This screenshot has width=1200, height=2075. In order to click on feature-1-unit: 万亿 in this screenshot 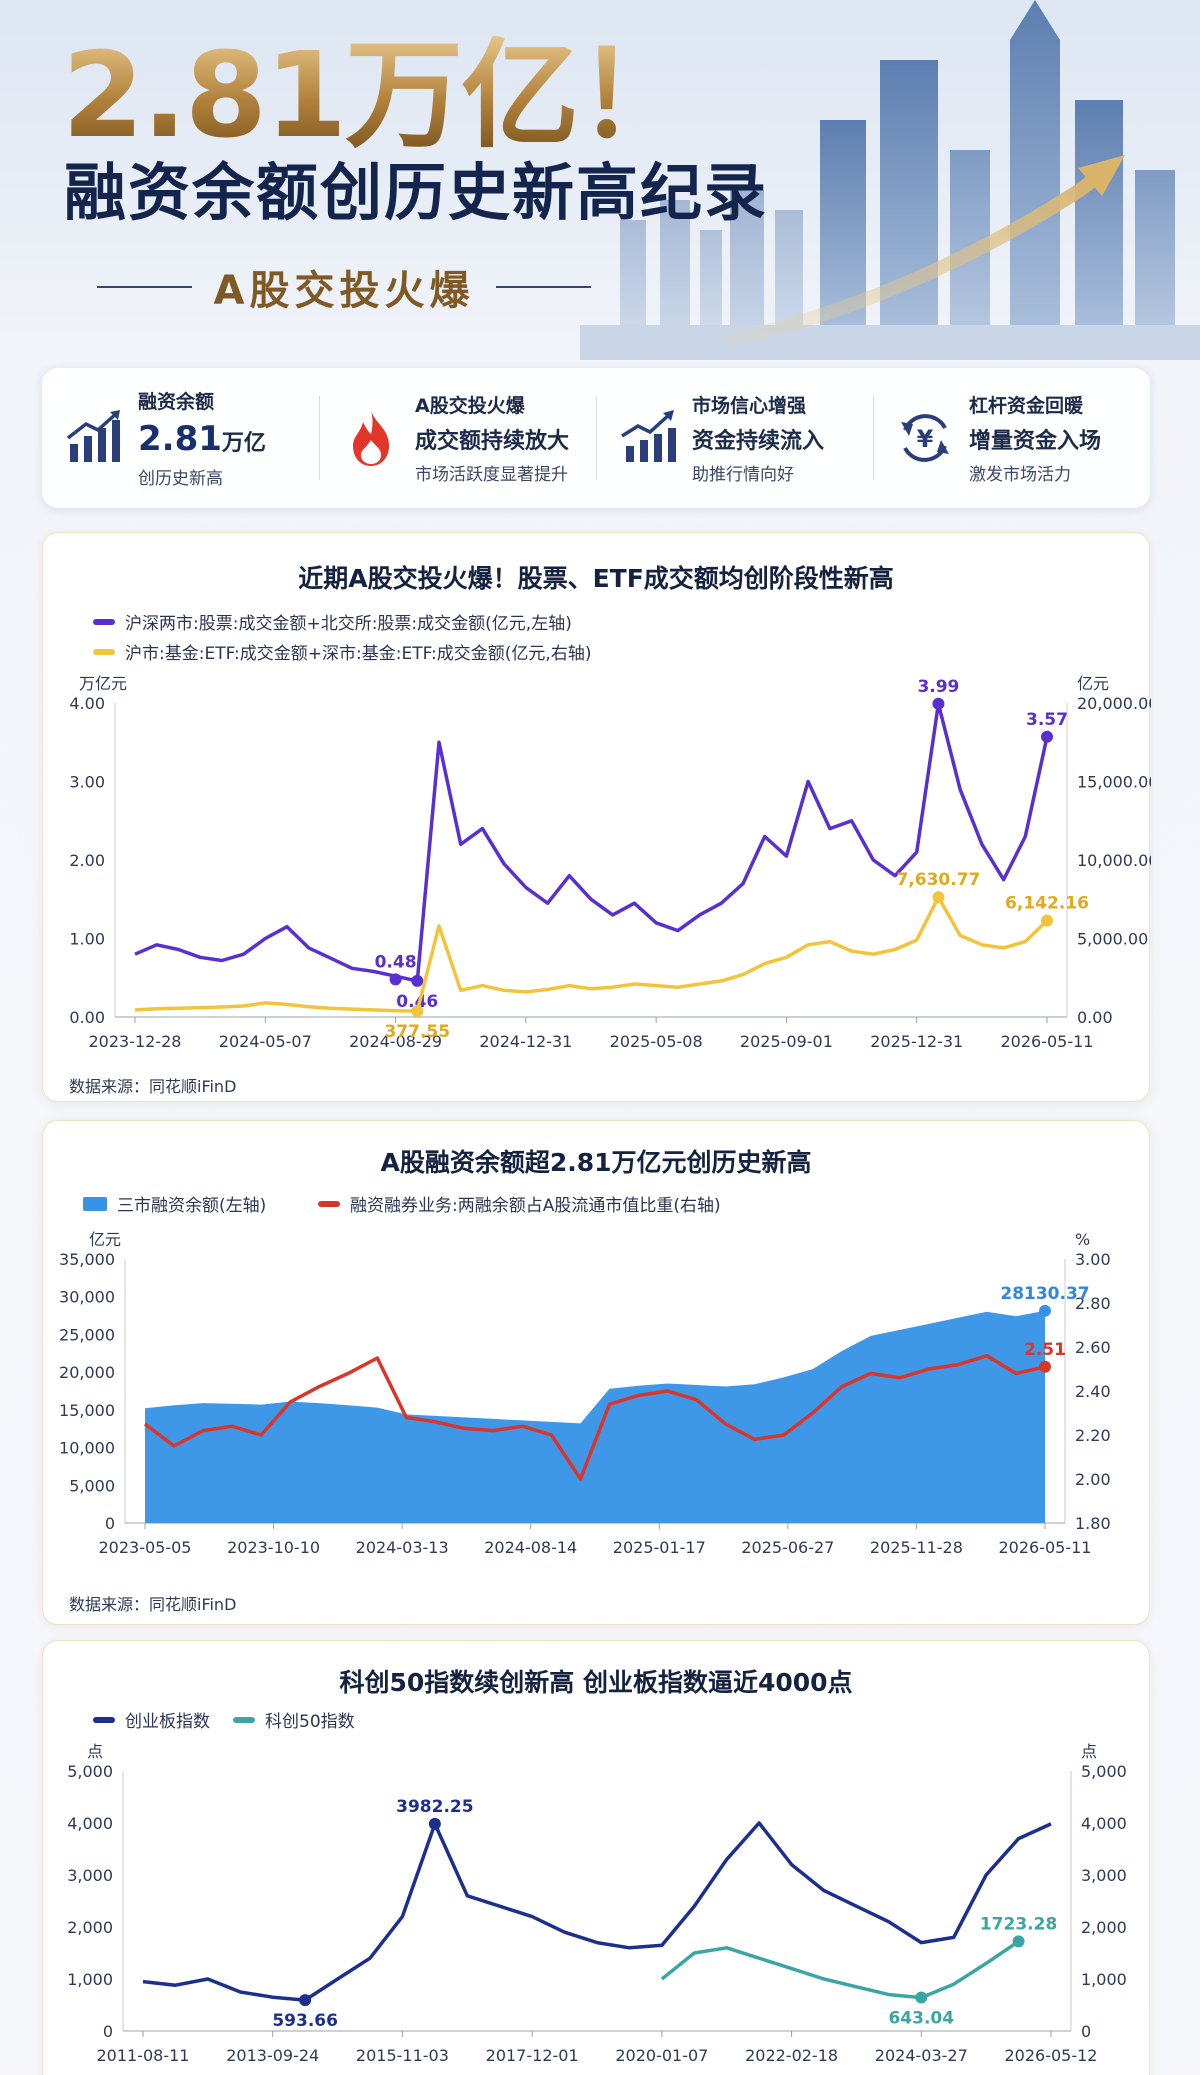, I will do `click(243, 443)`.